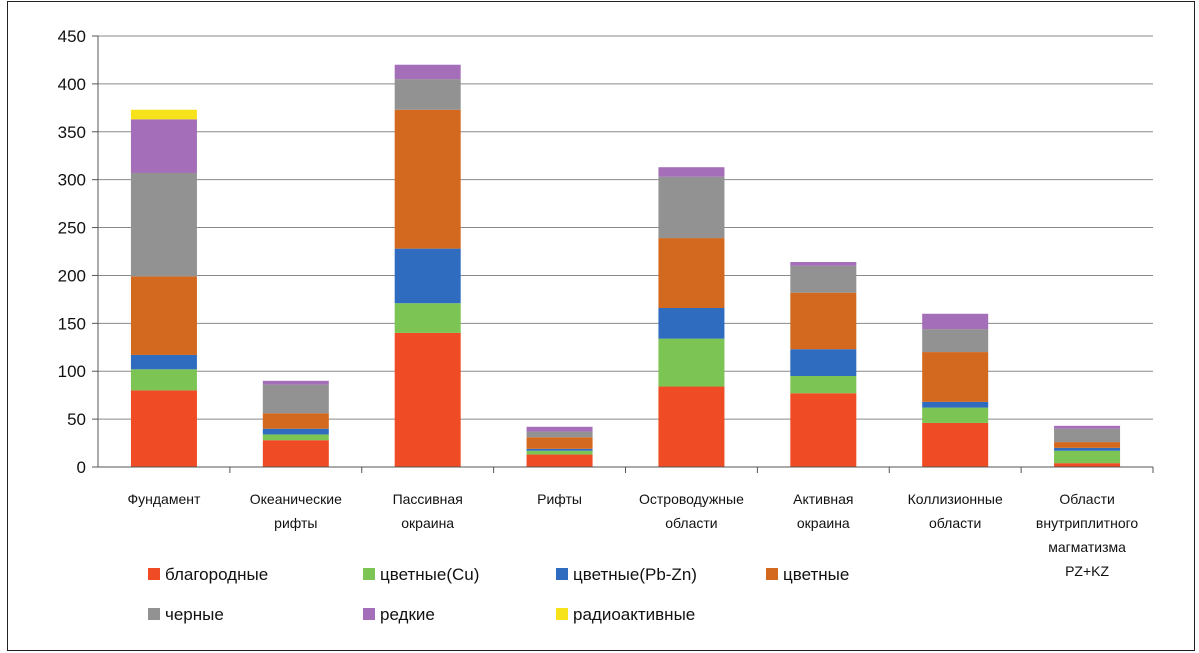  What do you see at coordinates (72, 371) in the screenshot?
I see `y-tick-label: 100` at bounding box center [72, 371].